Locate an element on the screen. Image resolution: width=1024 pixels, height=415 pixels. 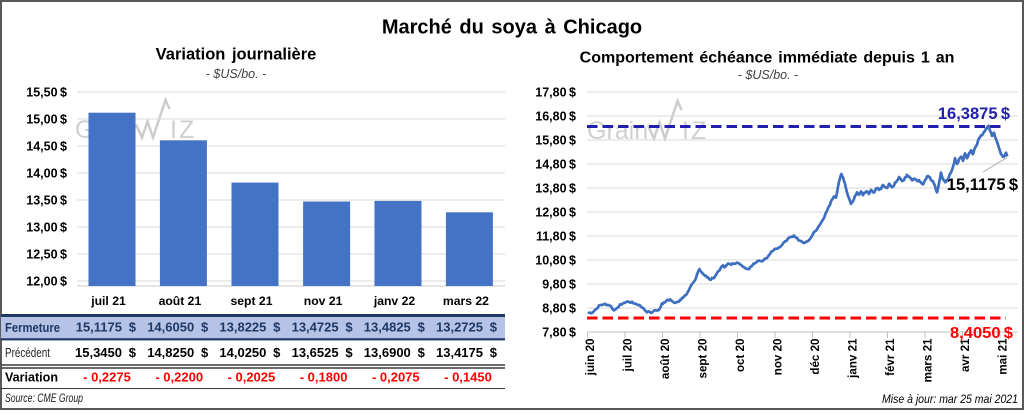
svg-text: 9,80 $ is located at coordinates (559, 285).